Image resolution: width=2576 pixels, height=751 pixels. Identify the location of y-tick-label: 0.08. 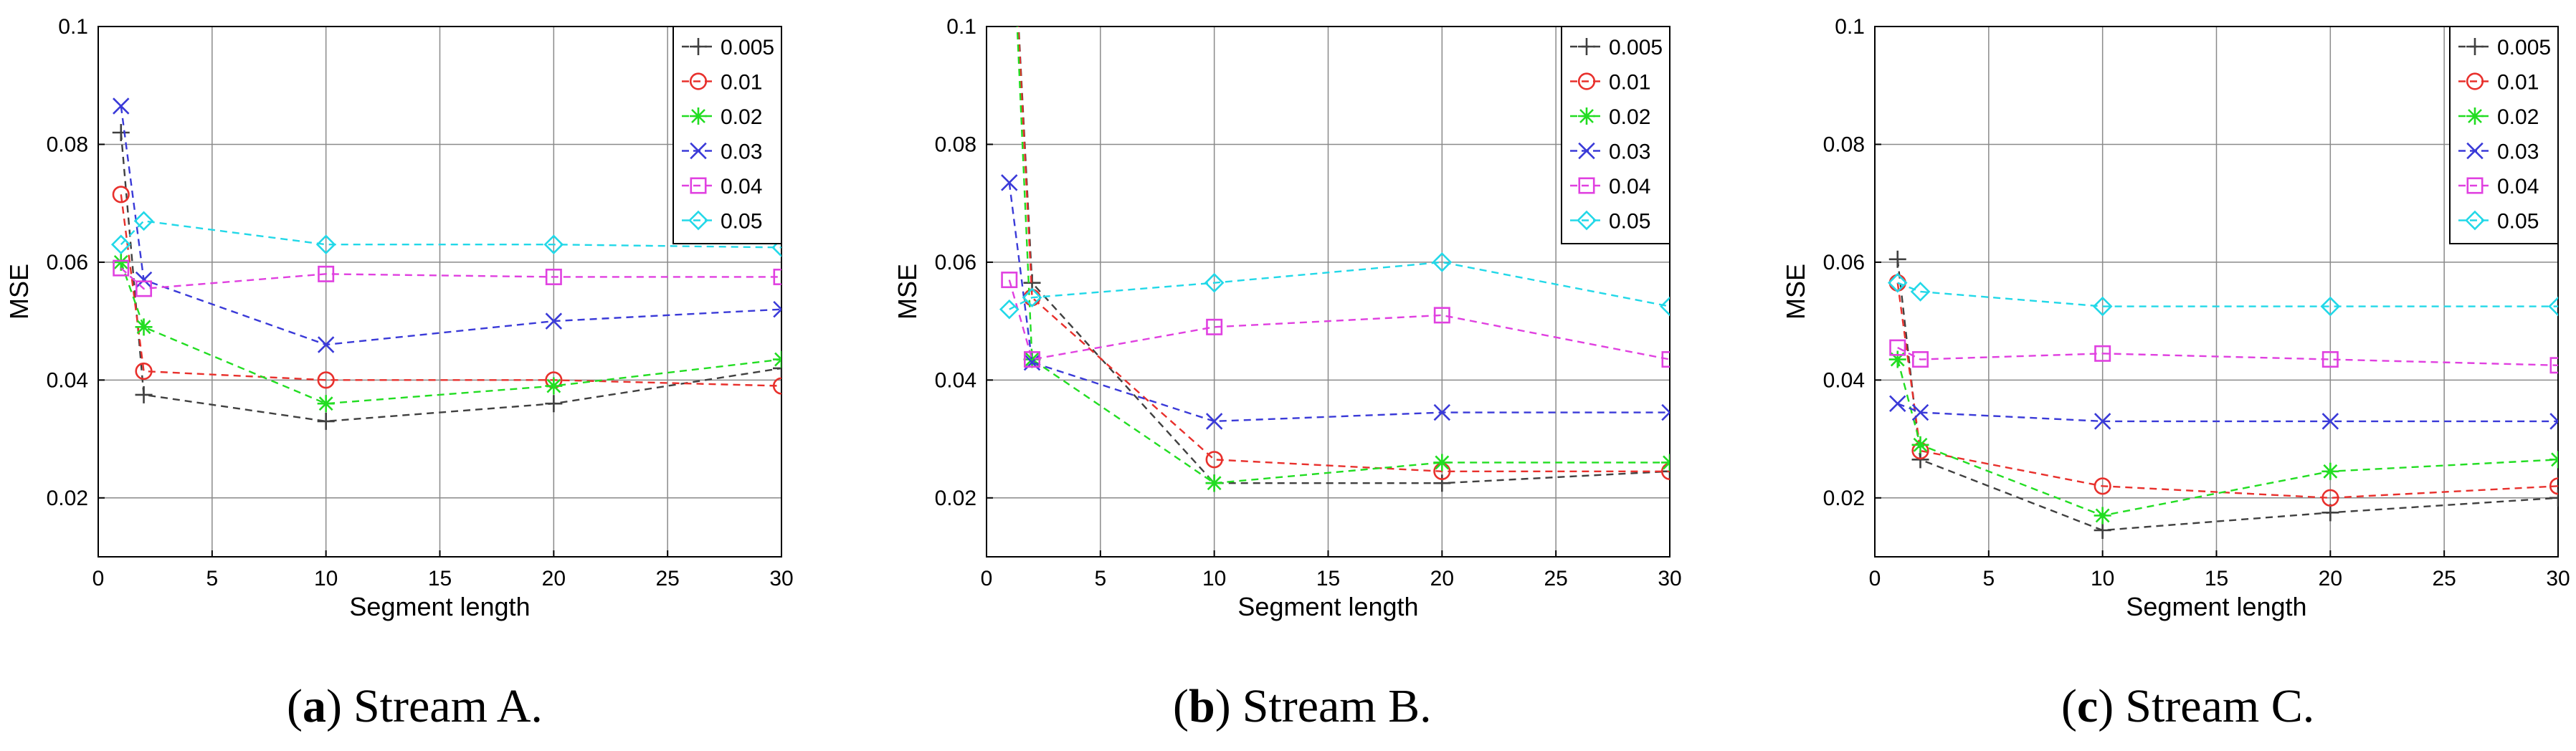
(1844, 145).